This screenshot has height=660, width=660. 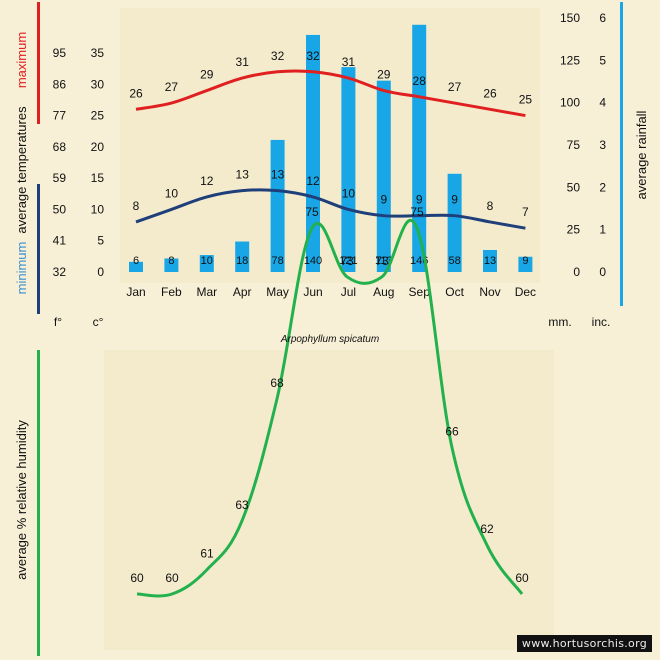 What do you see at coordinates (313, 56) in the screenshot?
I see `max-temp-label-jun: 32` at bounding box center [313, 56].